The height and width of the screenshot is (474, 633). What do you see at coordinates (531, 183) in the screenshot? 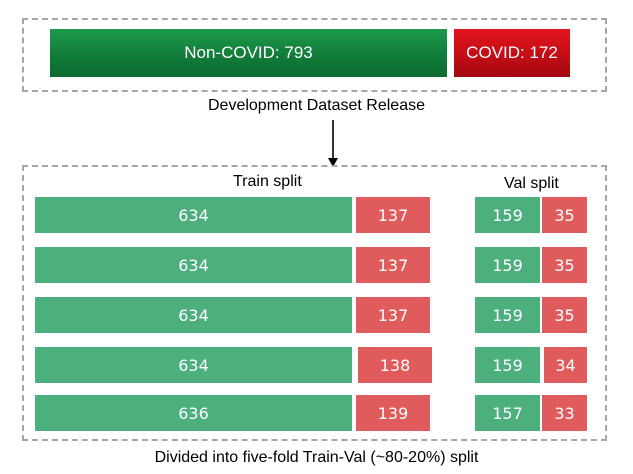
I see `val-split-title: Val split` at bounding box center [531, 183].